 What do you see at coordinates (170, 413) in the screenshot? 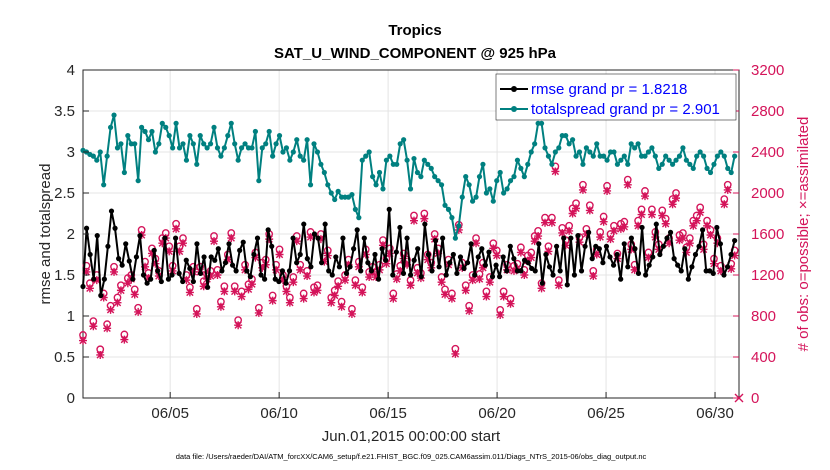
I see `x-tick-label: 06/05` at bounding box center [170, 413].